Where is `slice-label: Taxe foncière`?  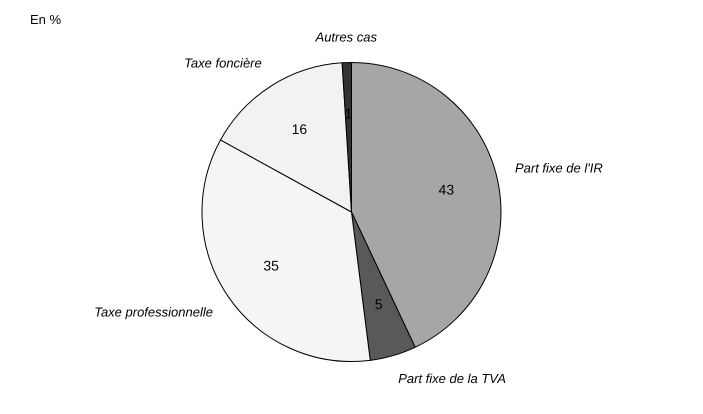 slice-label: Taxe foncière is located at coordinates (223, 63).